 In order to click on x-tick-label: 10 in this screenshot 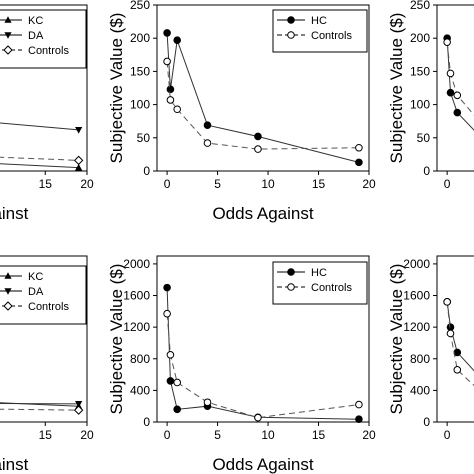, I will do `click(268, 435)`.